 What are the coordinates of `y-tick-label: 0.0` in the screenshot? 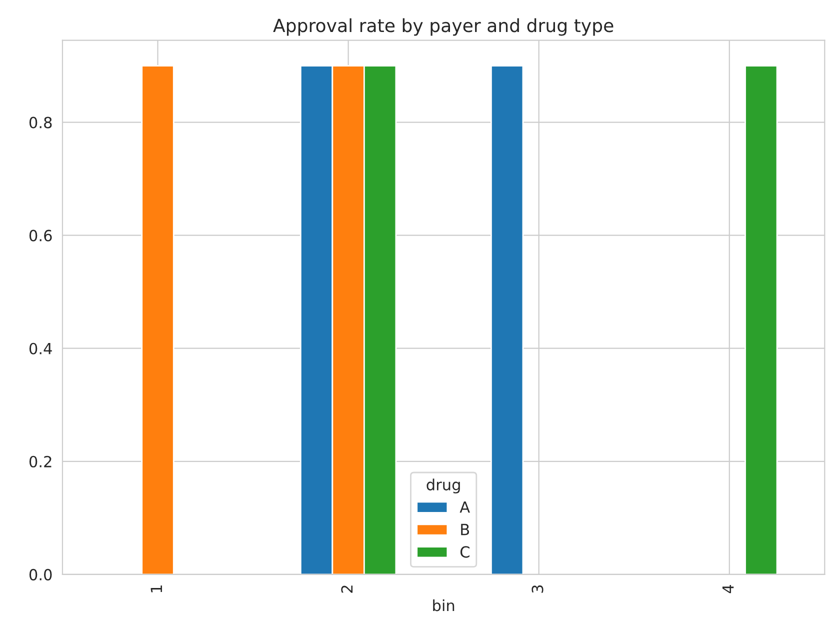 It's located at (40, 574).